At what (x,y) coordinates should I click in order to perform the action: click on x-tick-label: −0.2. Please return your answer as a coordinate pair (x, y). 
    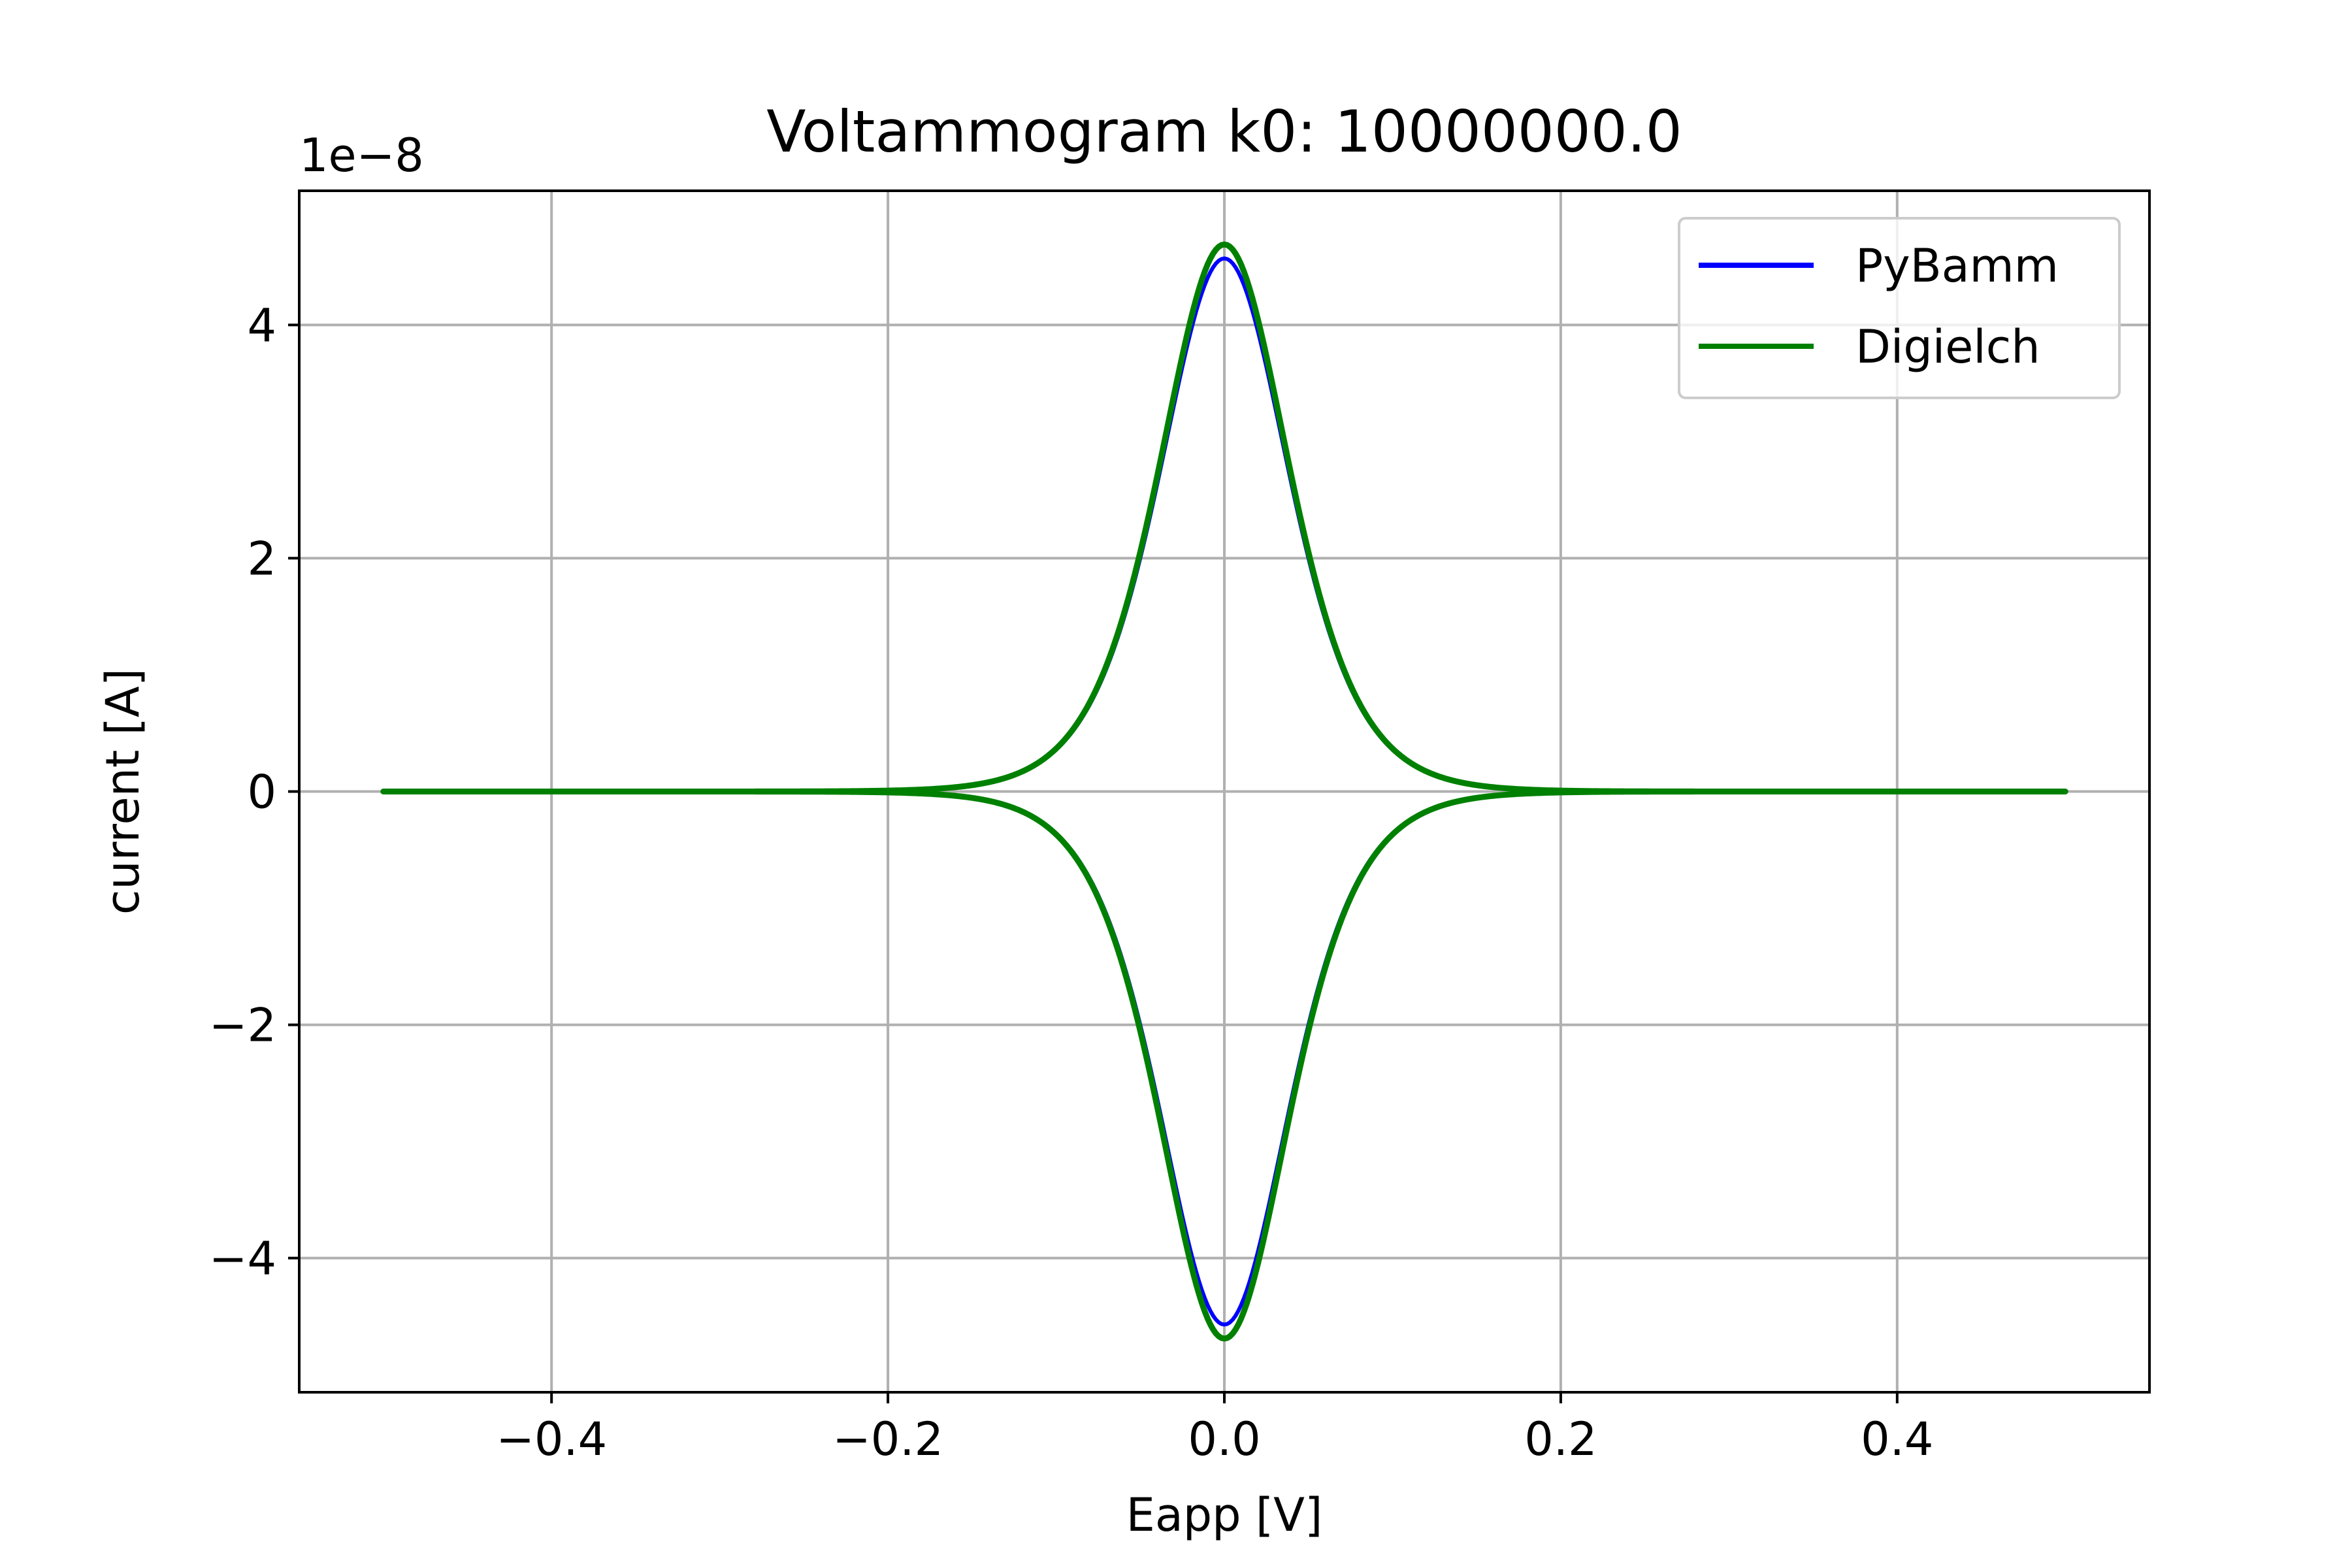
    Looking at the image, I should click on (887, 1439).